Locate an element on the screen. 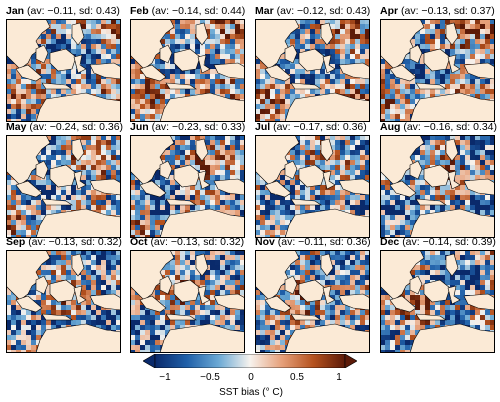 The image size is (500, 402). panel-title-sep: Sep (av: −0.13, sd: 0.32) is located at coordinates (64, 242).